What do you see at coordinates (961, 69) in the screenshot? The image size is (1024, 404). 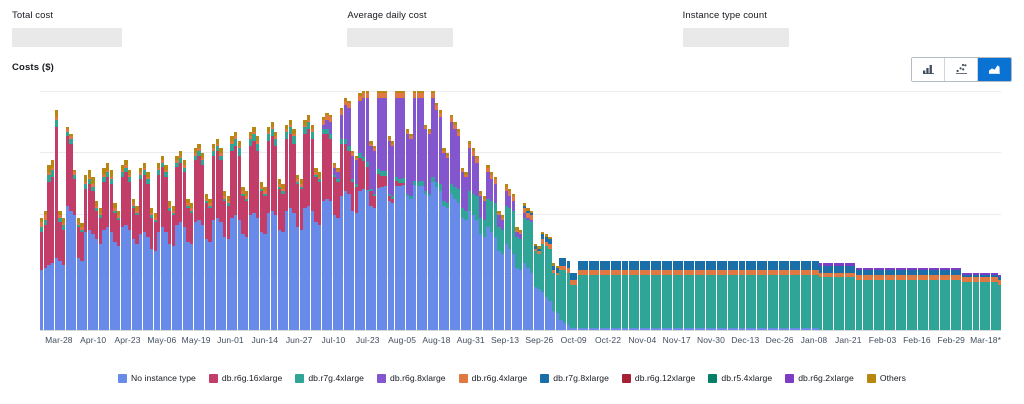 I see `scatter-chart-toggle-button` at bounding box center [961, 69].